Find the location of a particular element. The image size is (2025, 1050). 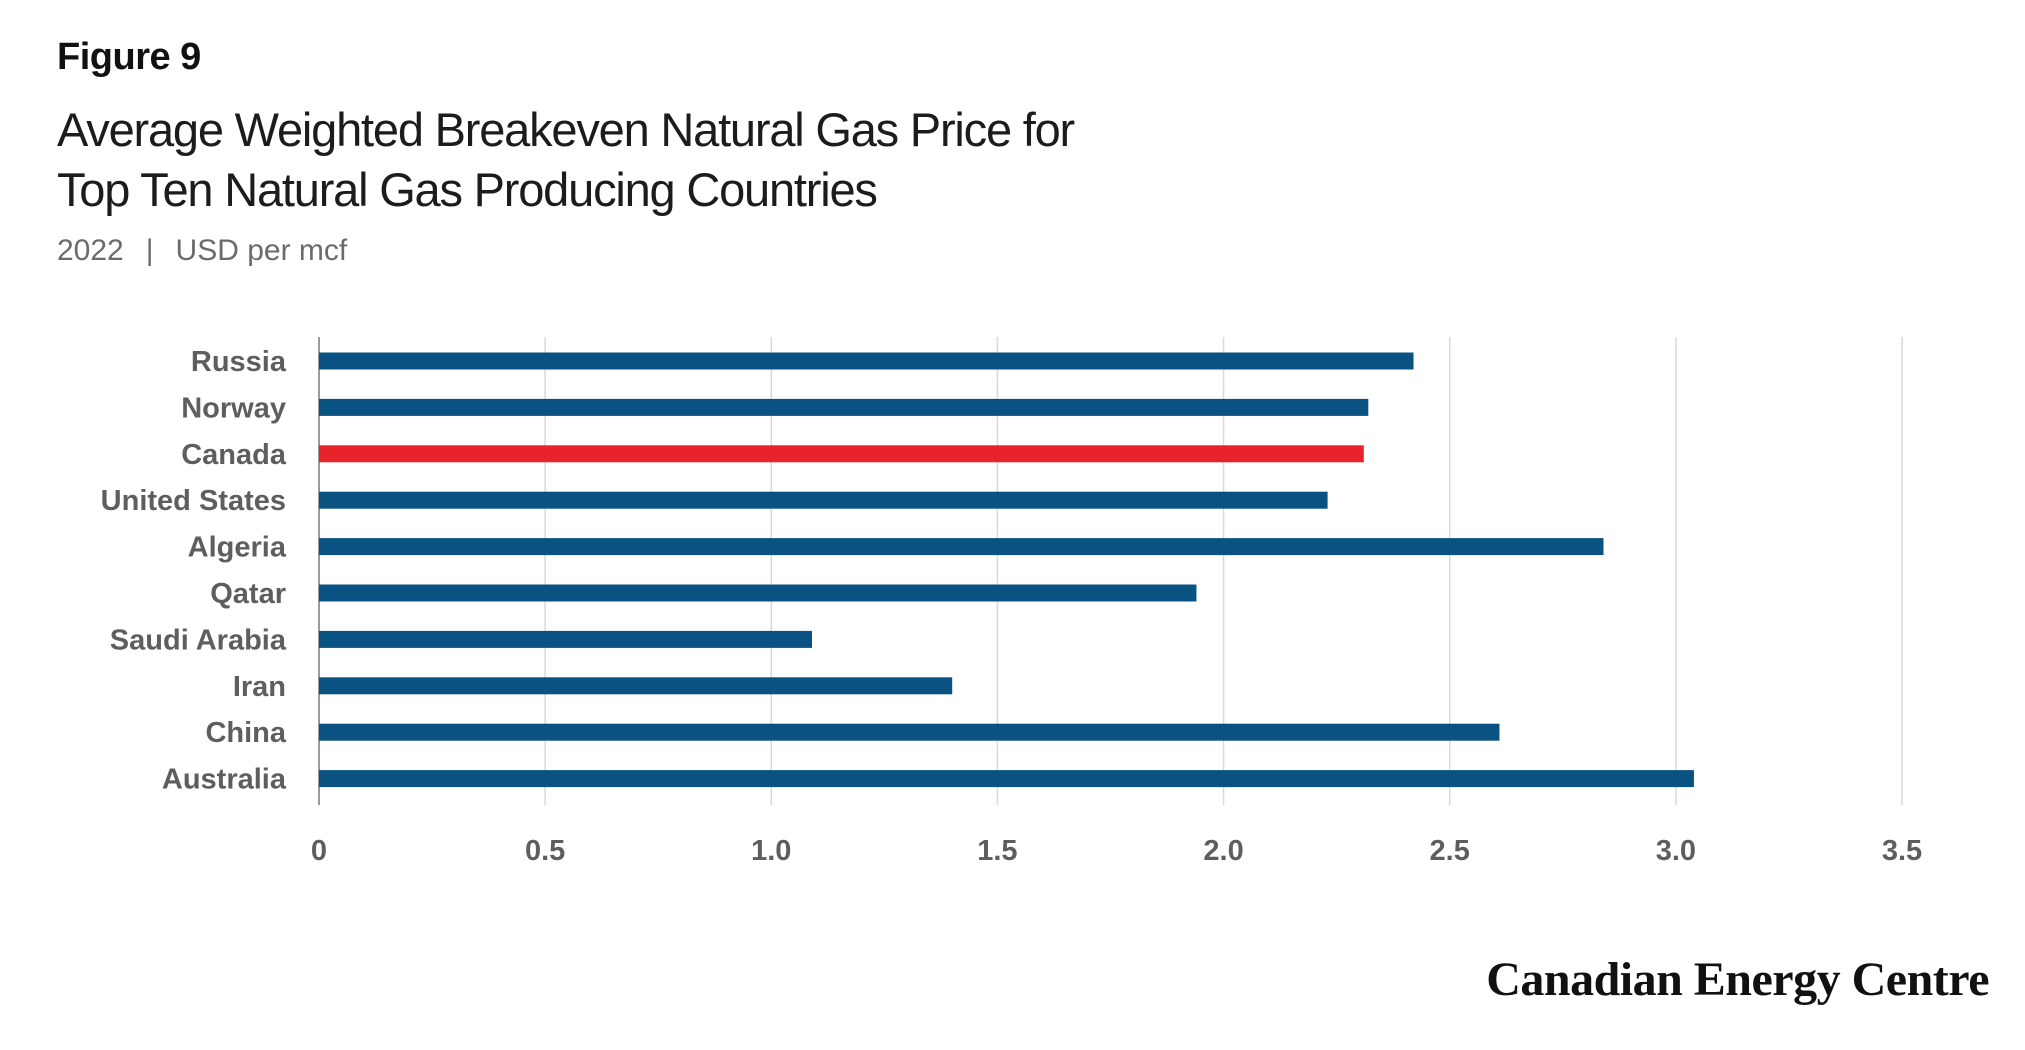

x-tick-label: 3.0 is located at coordinates (1676, 851).